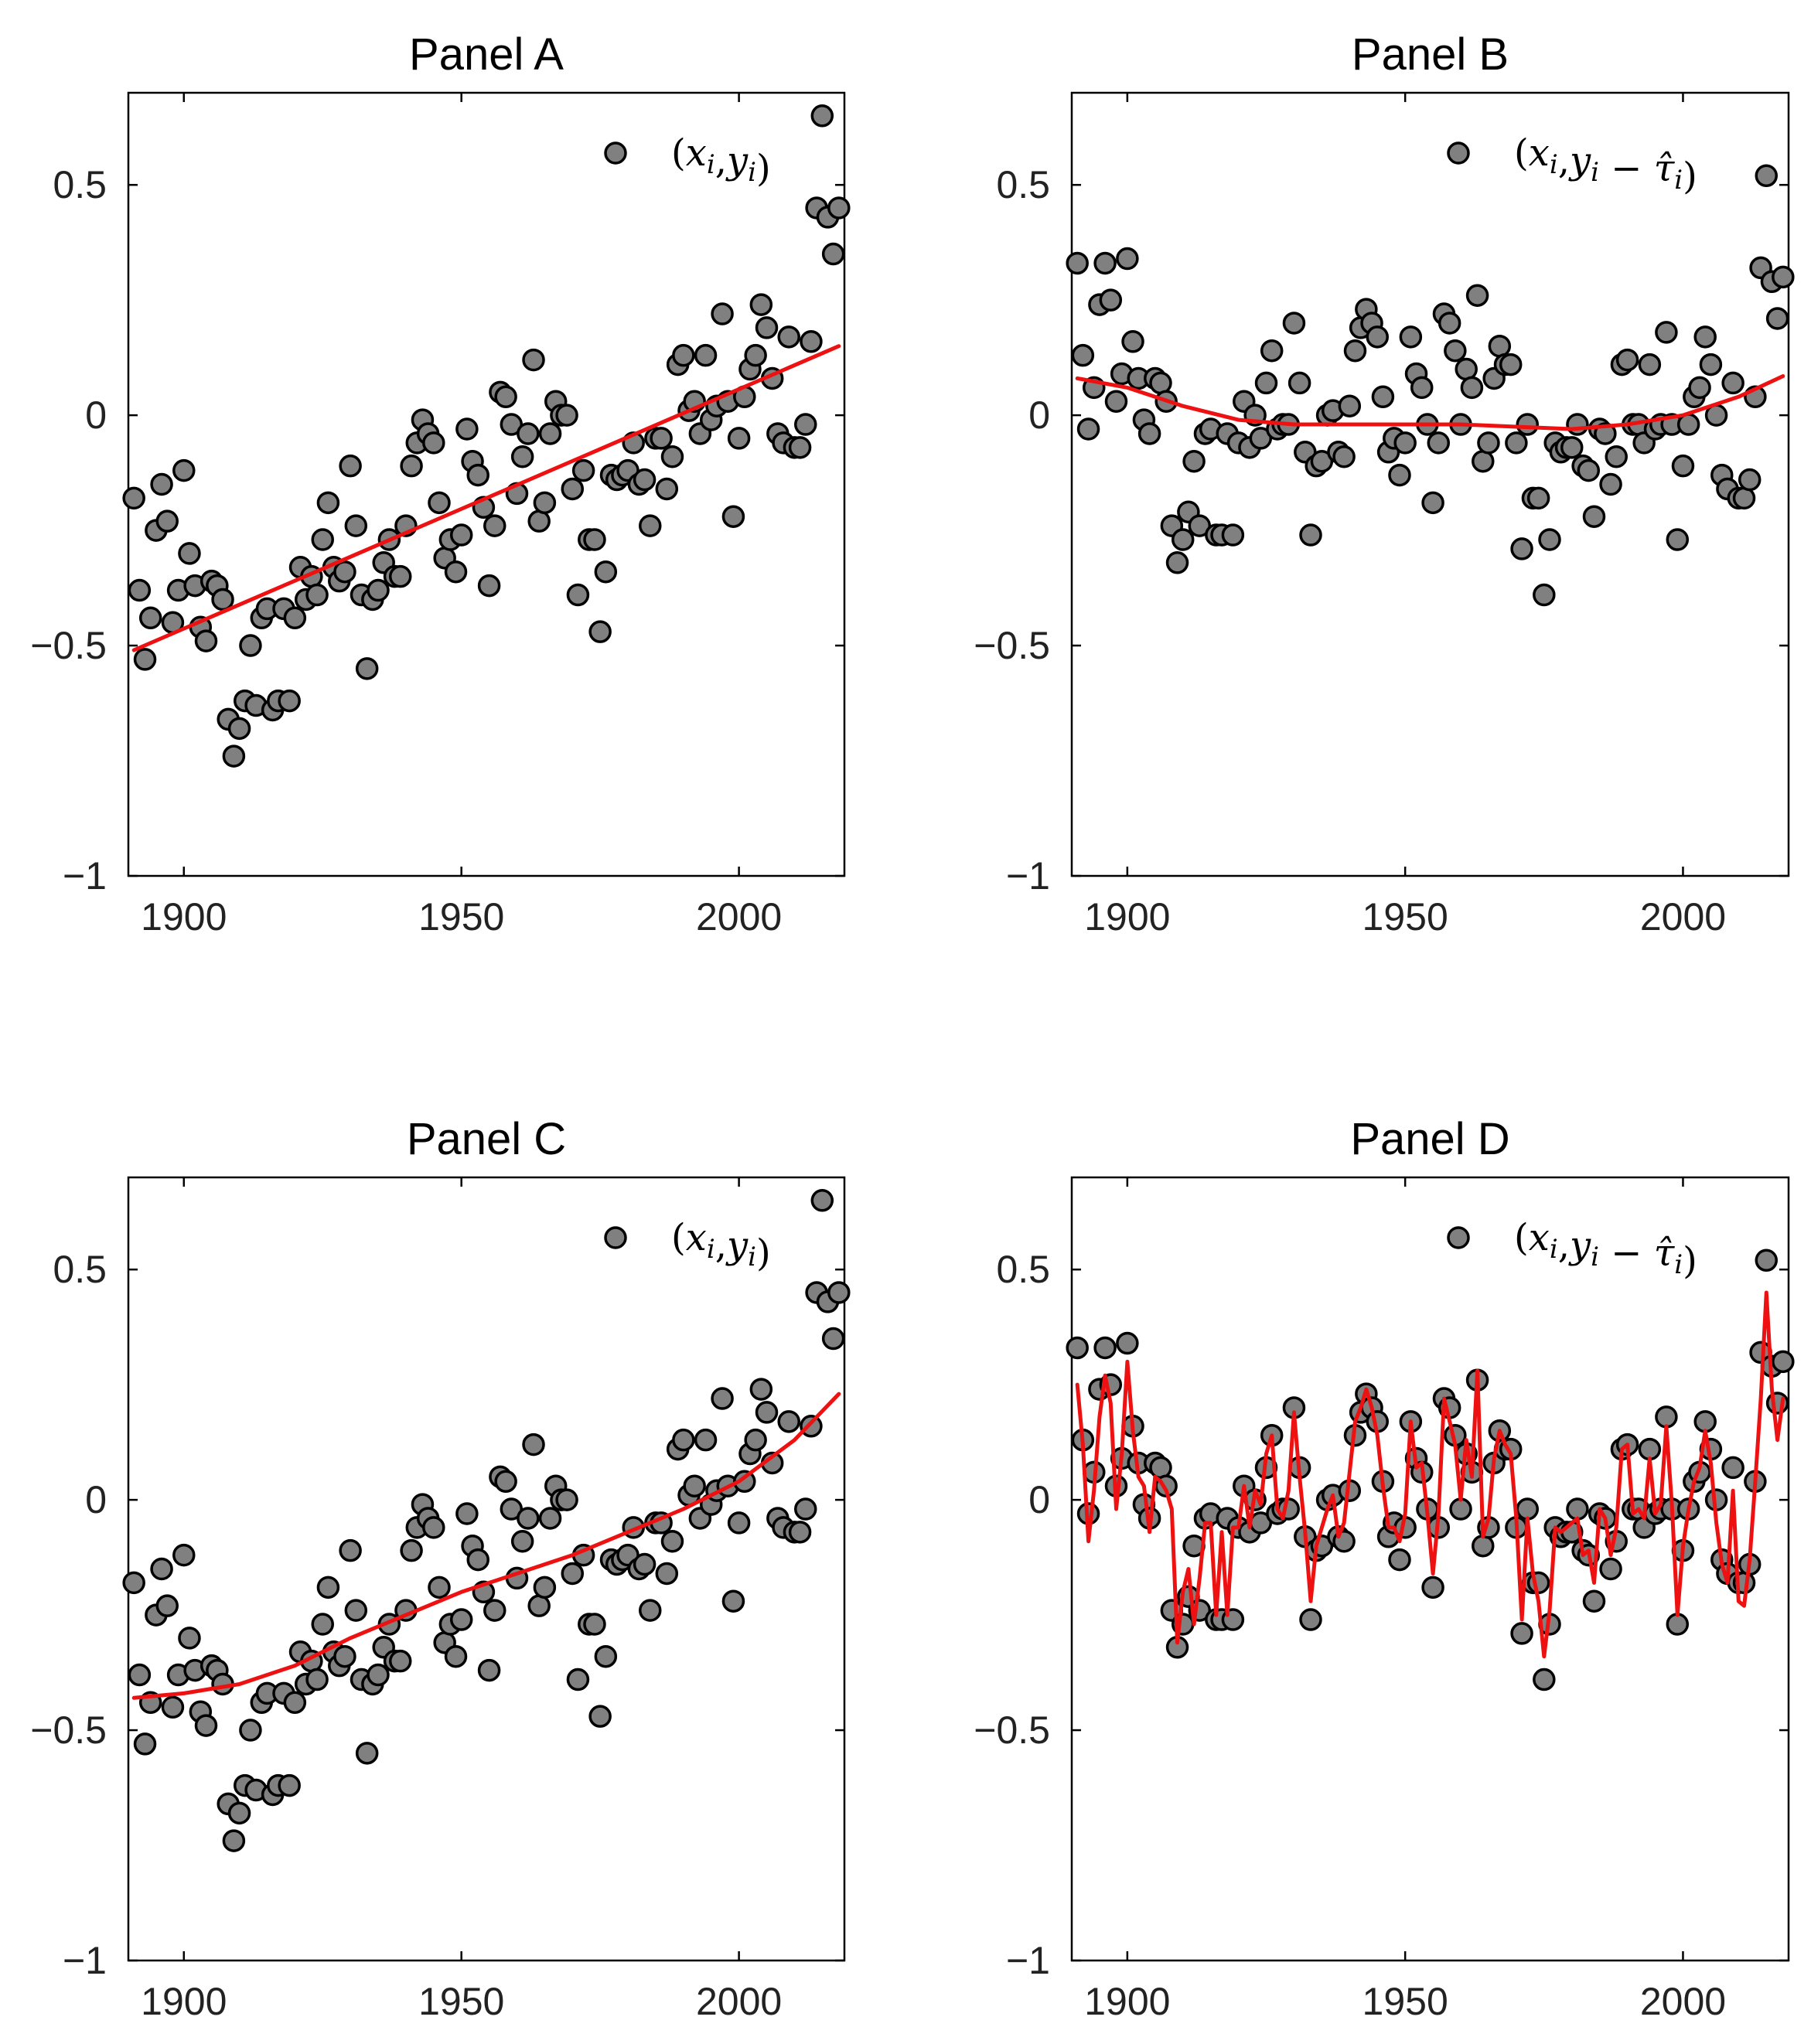 The width and height of the screenshot is (1811, 2044). What do you see at coordinates (80, 1269) in the screenshot?
I see `y-tick-label: 0.5` at bounding box center [80, 1269].